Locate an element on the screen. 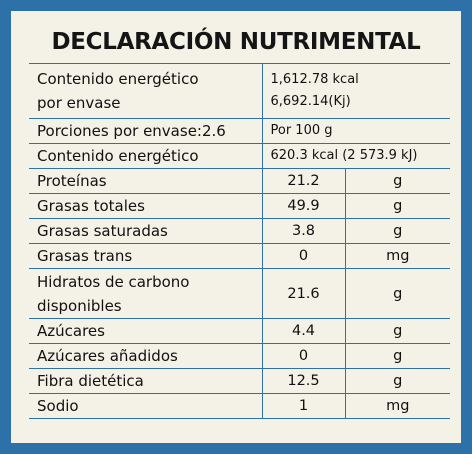 This screenshot has width=472, height=454. table-row: Proteínas 21.2 g is located at coordinates (239, 181).